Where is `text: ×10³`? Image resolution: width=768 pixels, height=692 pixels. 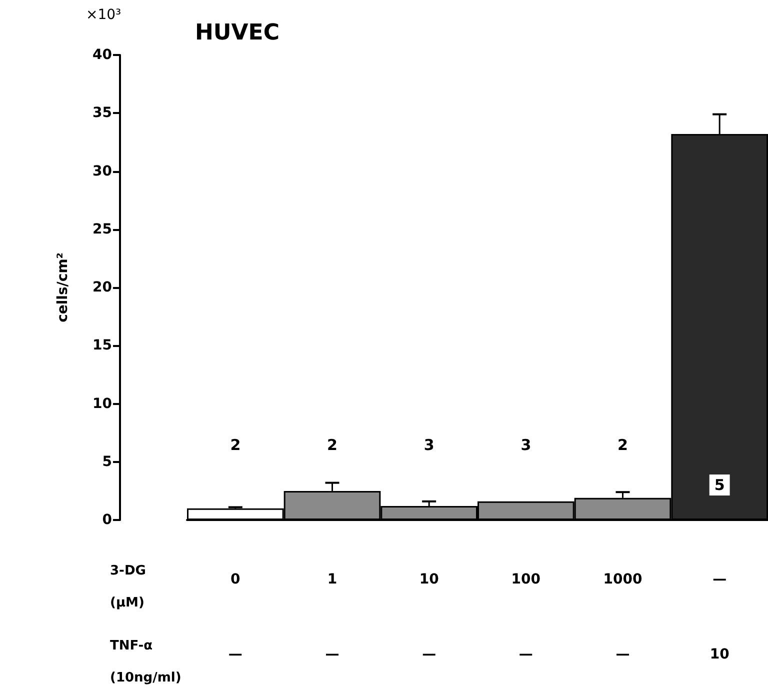
text: ×10³ is located at coordinates (104, 15).